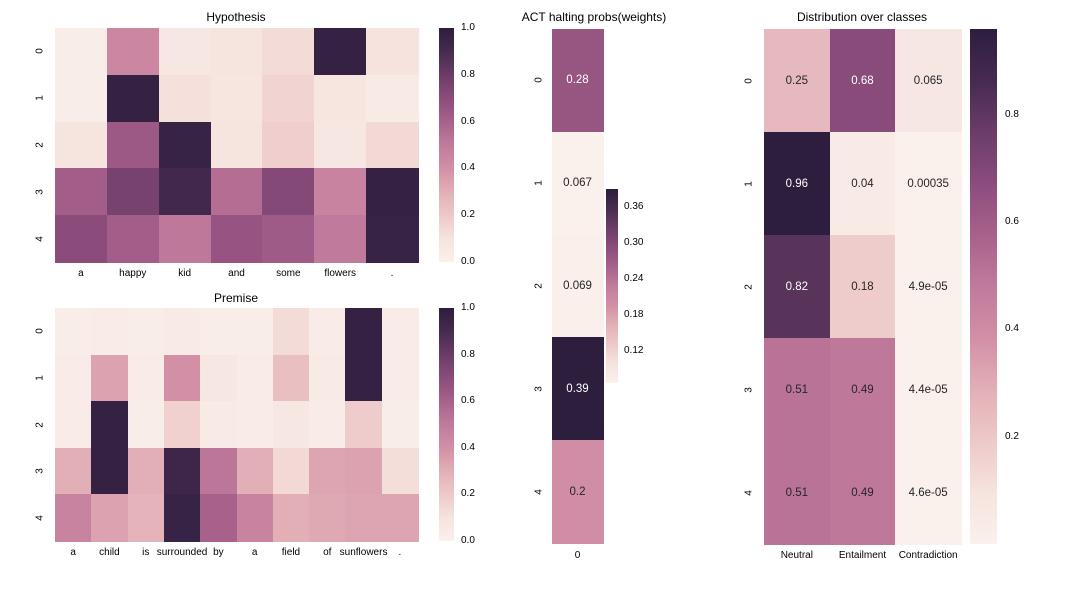 The width and height of the screenshot is (1084, 598). I want to click on heatmap-cell-value: 0.25, so click(797, 80).